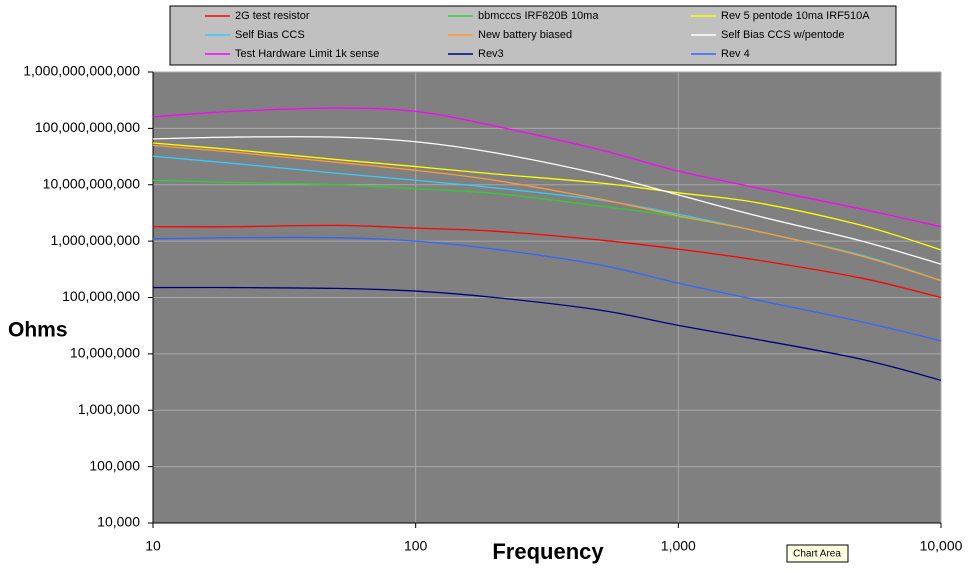  I want to click on tooltip: Chart Area, so click(817, 554).